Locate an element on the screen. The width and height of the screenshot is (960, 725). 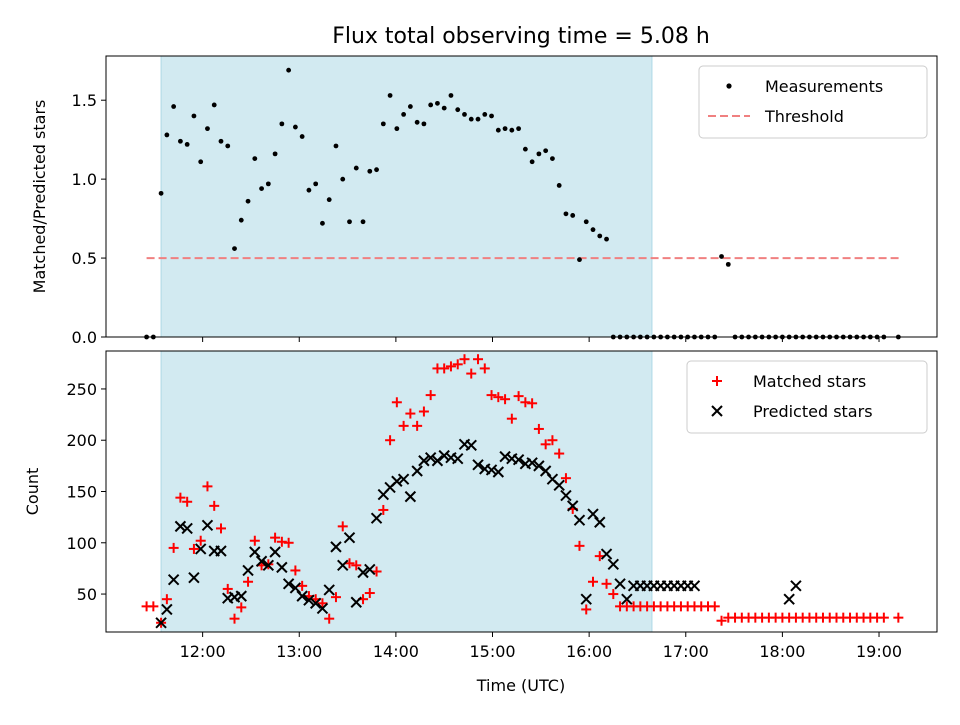
x-tick-label: 19:00 is located at coordinates (879, 651).